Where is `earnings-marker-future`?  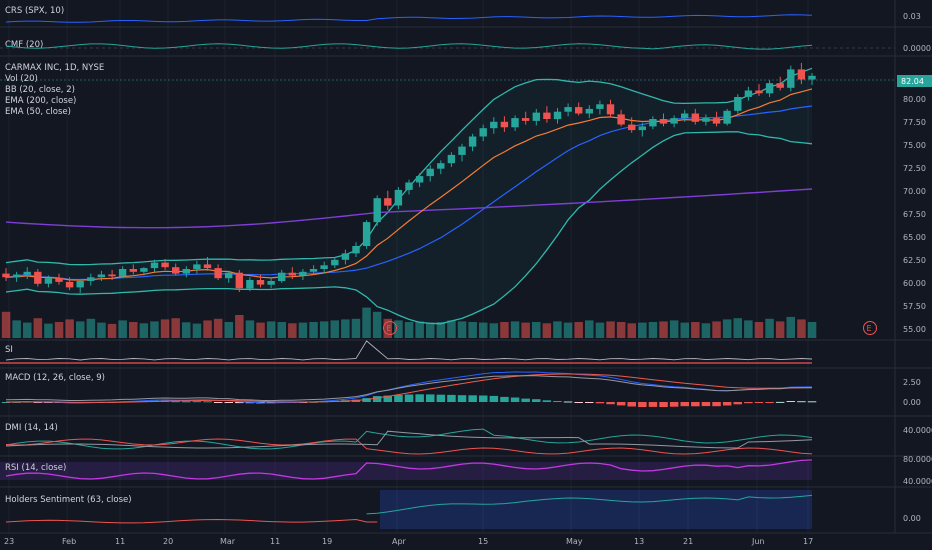
earnings-marker-future is located at coordinates (870, 328).